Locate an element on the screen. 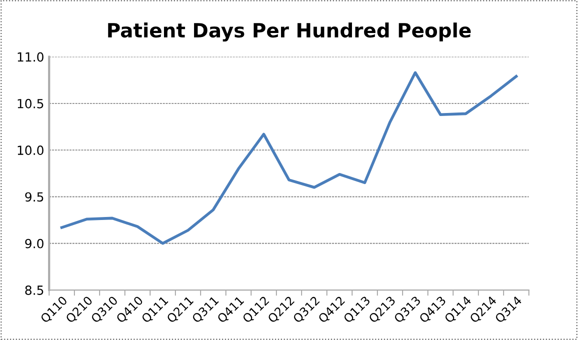  y-tick-label: 9.0 is located at coordinates (34, 243).